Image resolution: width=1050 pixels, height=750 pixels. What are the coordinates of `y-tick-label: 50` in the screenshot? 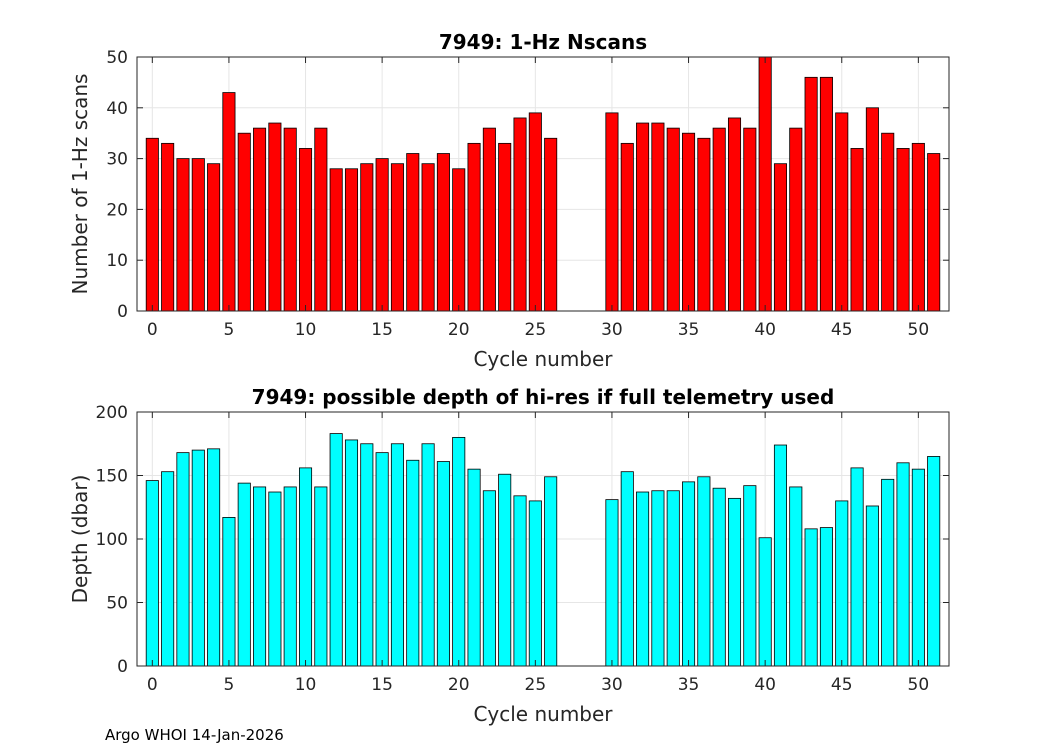 It's located at (117, 58).